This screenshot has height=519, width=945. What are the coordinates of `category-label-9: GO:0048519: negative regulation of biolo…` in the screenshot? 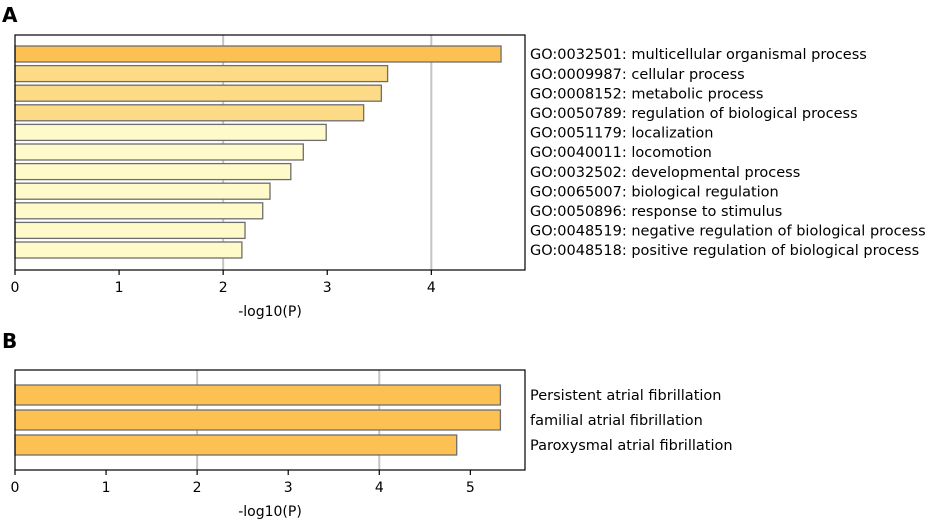 It's located at (728, 232).